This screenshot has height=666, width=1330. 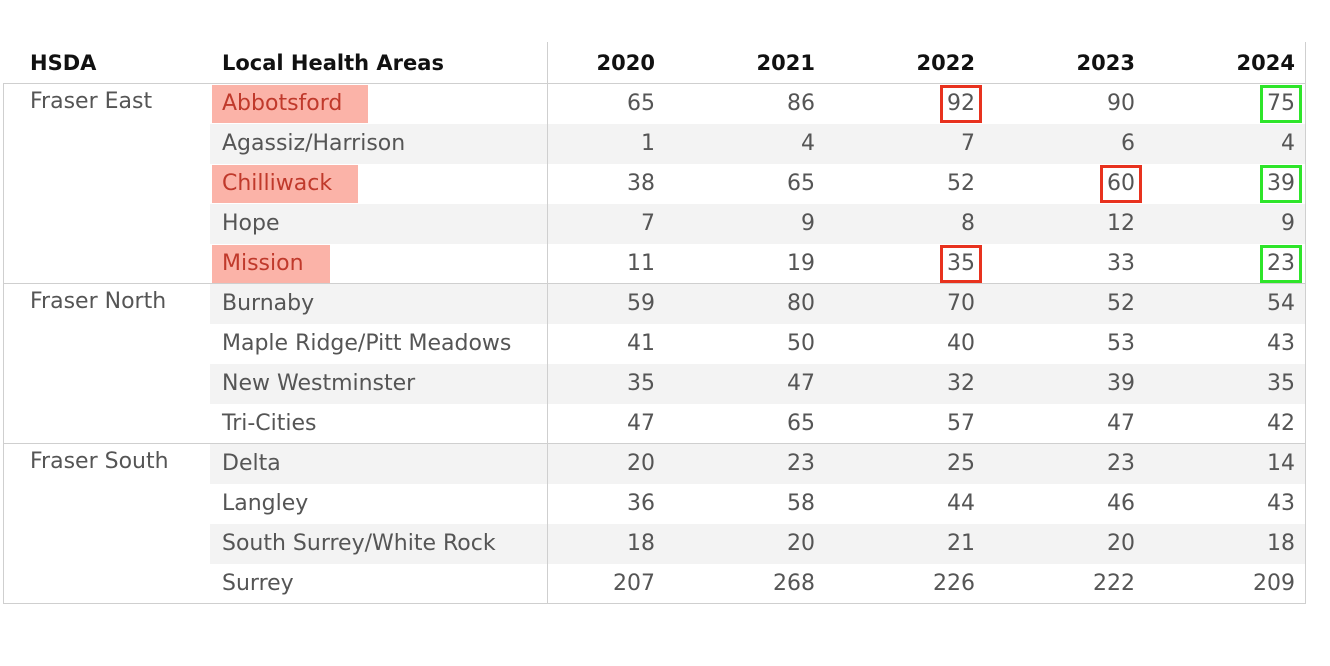 What do you see at coordinates (595, 344) in the screenshot?
I see `value-cell: 41` at bounding box center [595, 344].